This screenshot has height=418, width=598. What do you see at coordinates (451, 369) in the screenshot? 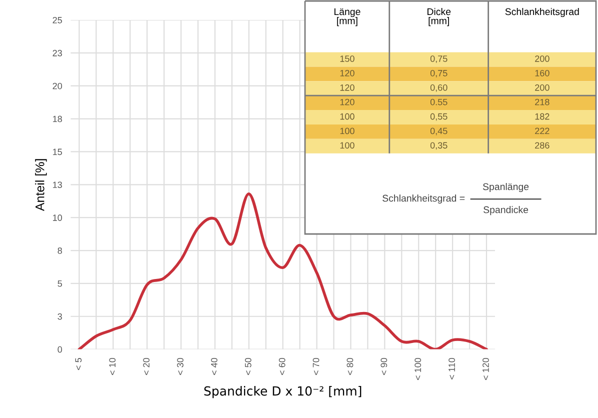
I see `x-tick-label: < 110` at bounding box center [451, 369].